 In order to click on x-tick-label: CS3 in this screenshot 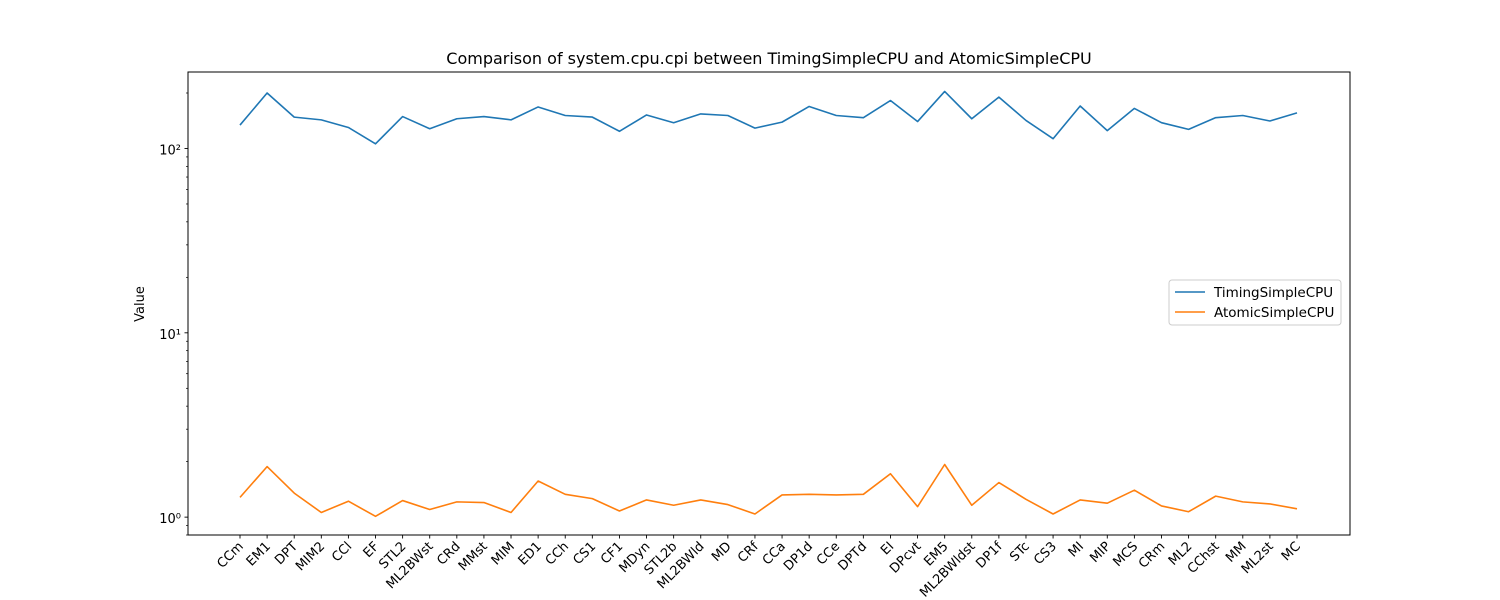, I will do `click(1045, 553)`.